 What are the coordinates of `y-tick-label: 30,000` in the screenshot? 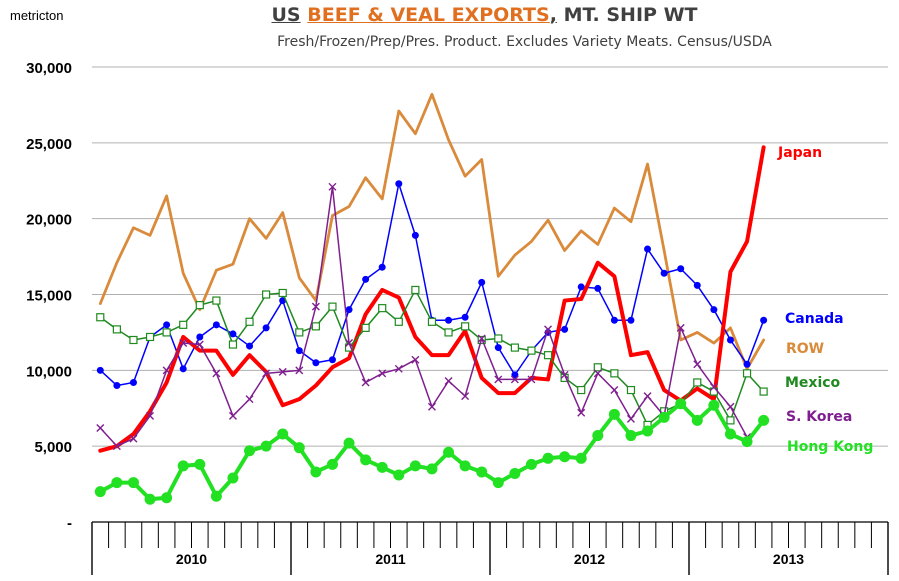 It's located at (49, 68).